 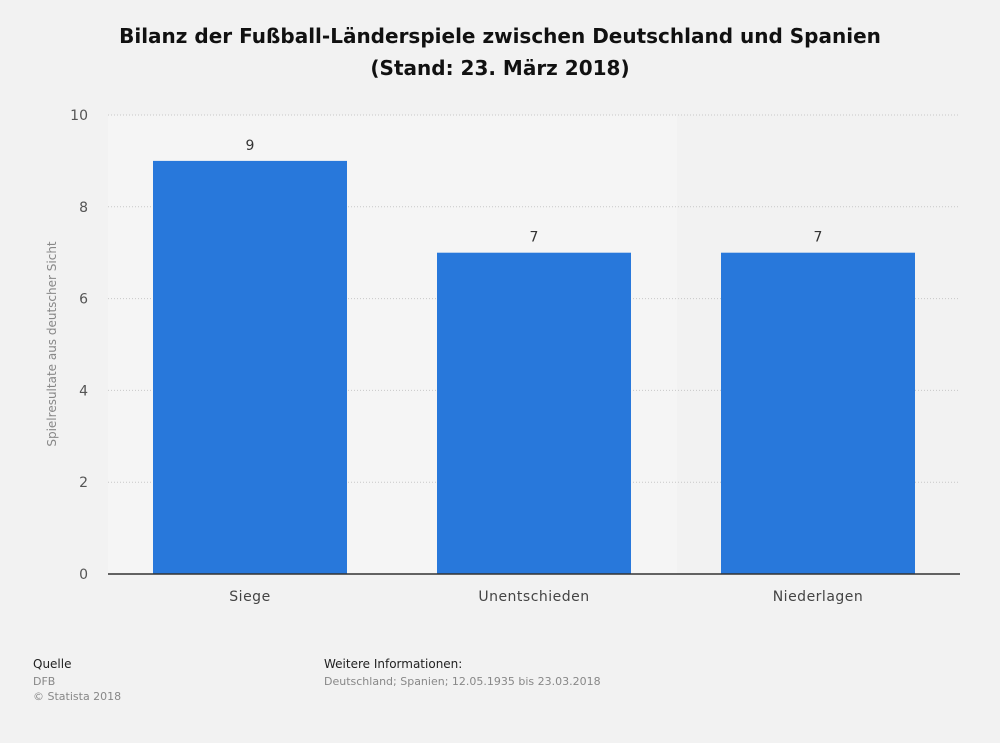 I want to click on y-tick-label: 0, so click(x=83, y=575).